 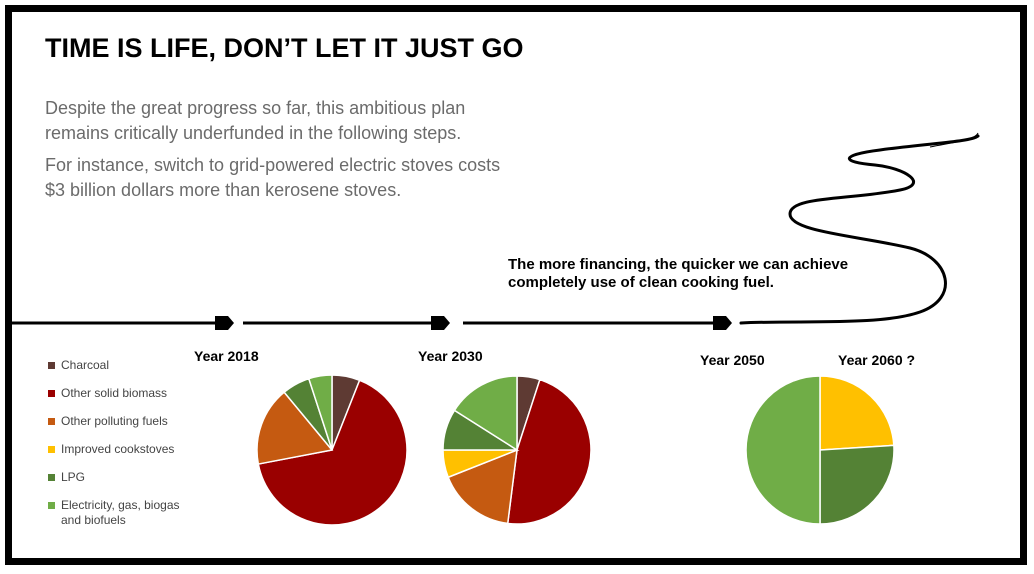 I want to click on pie-slice-2-electricity-gas-biogas-and-biofuels, so click(x=485, y=413).